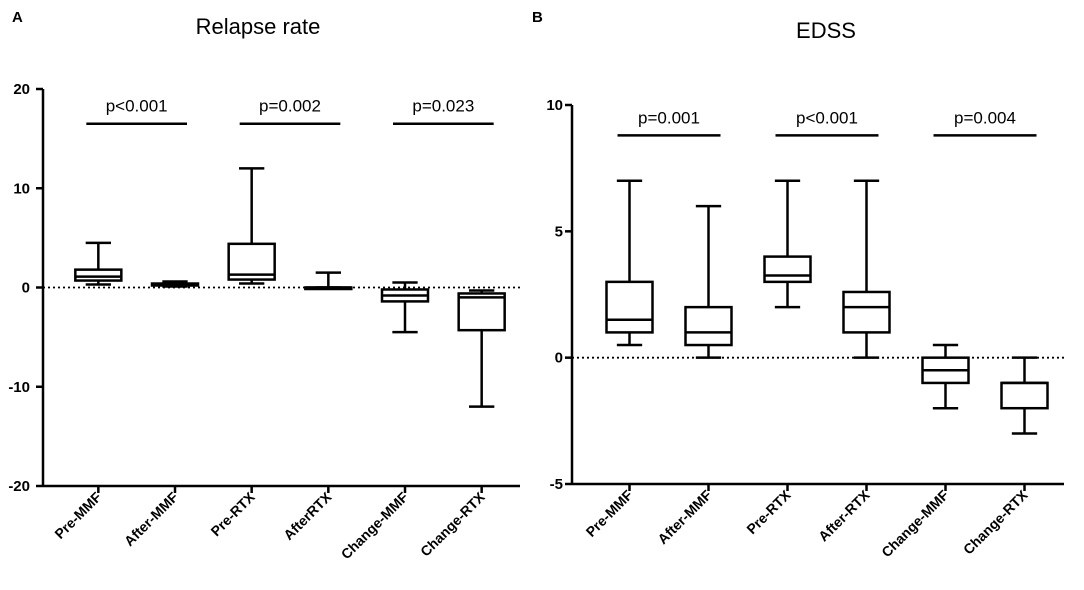  What do you see at coordinates (556, 484) in the screenshot?
I see `y-tick-label: -5` at bounding box center [556, 484].